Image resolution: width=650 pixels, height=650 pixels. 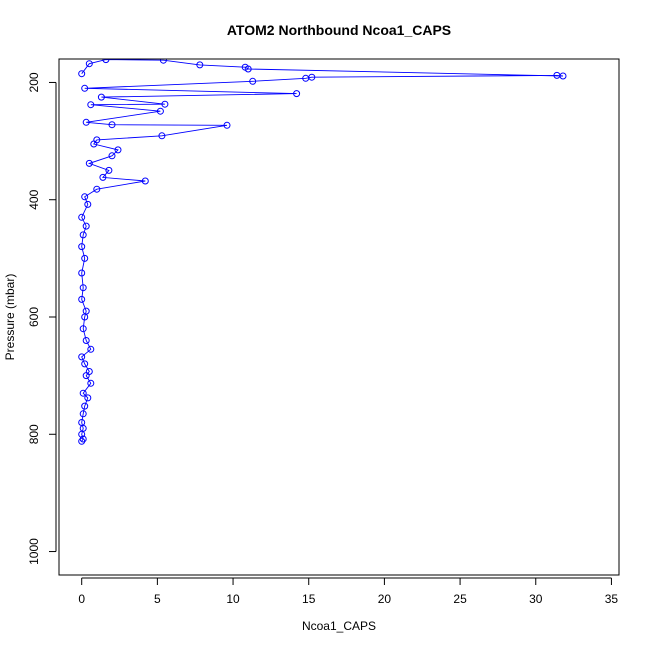 What do you see at coordinates (34, 551) in the screenshot?
I see `y-tick-label: 1000` at bounding box center [34, 551].